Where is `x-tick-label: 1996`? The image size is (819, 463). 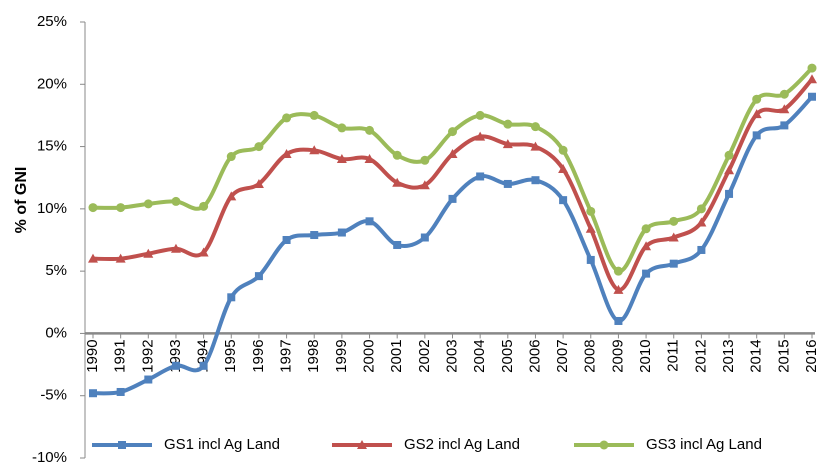 x-tick-label: 1996 is located at coordinates (258, 355).